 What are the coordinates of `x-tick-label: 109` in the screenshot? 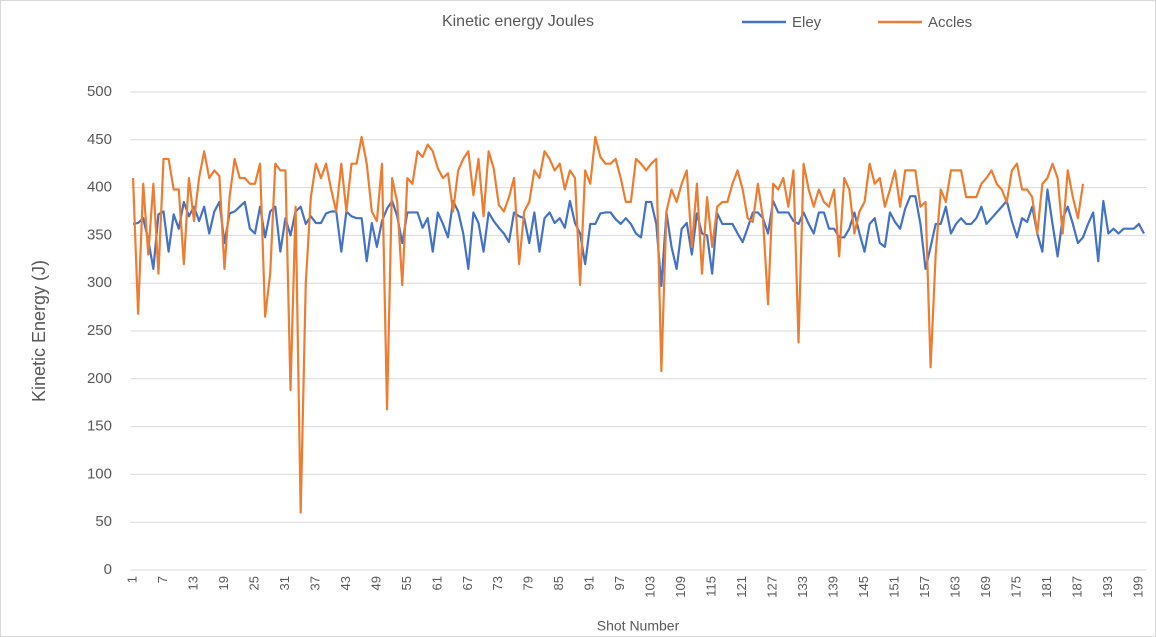 It's located at (680, 587).